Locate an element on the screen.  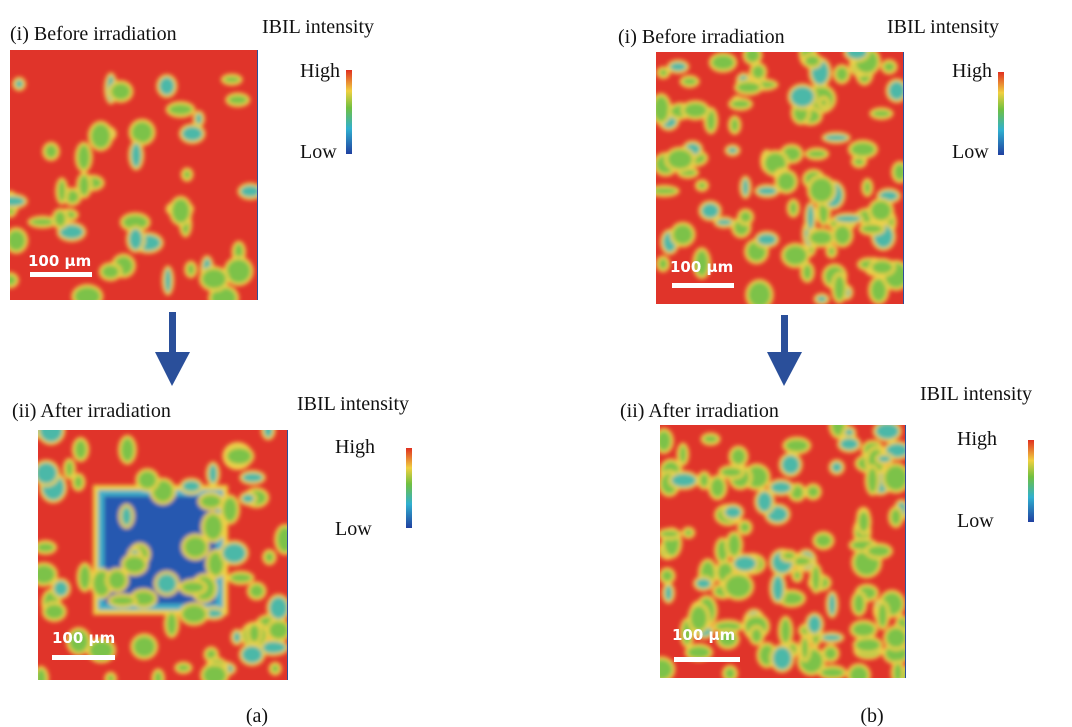
map-title: (i) Before irradiation is located at coordinates (93, 34).